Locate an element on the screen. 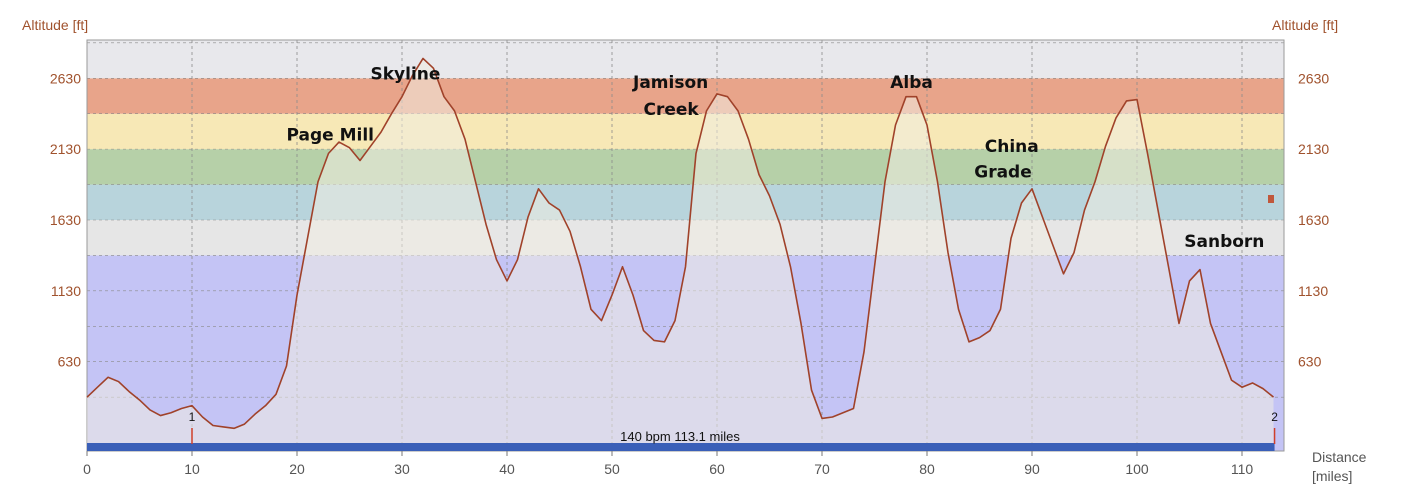  marker-1-label: 1 is located at coordinates (192, 417).